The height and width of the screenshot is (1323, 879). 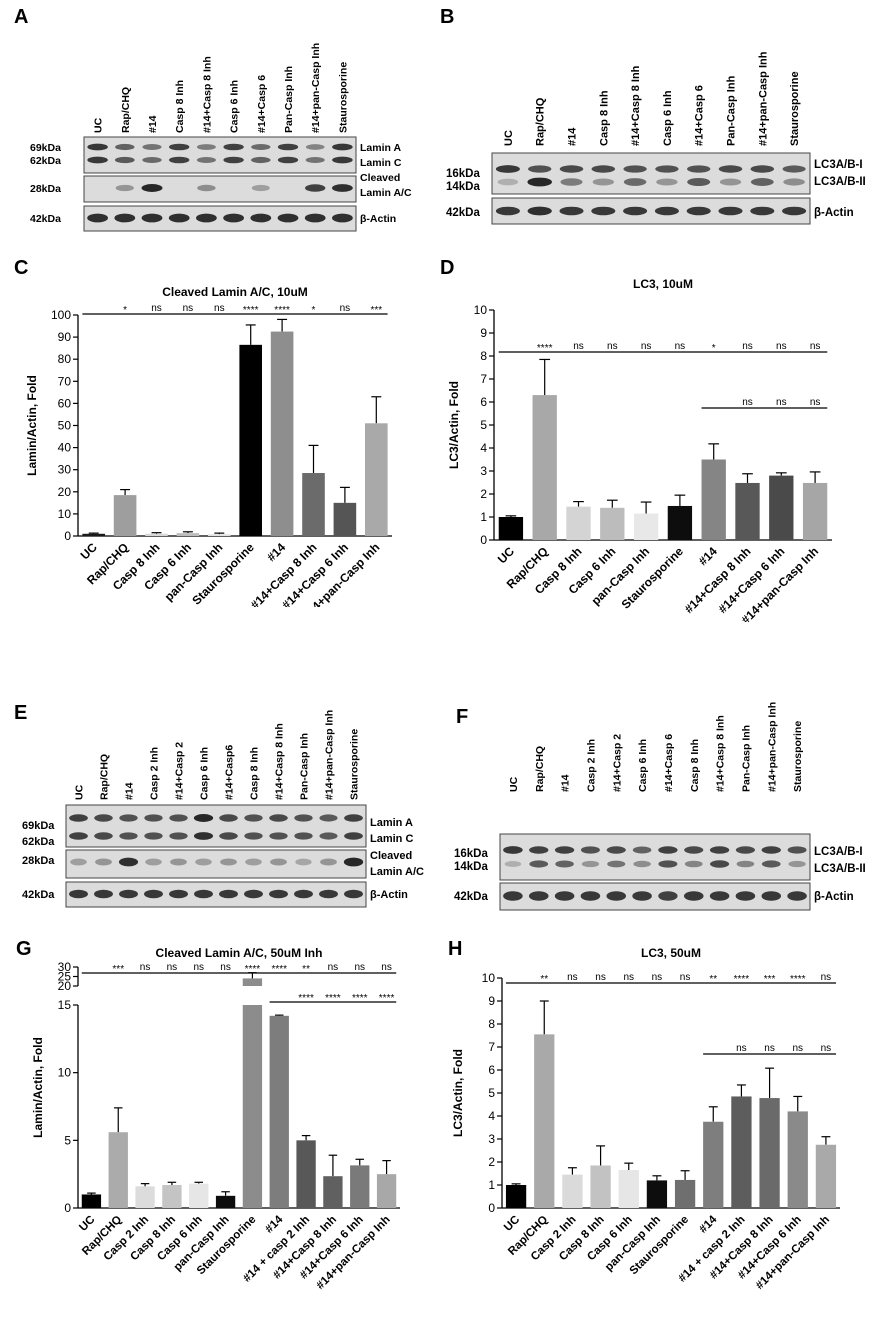 I want to click on lane-label: #14+pan-Casp Inh, so click(x=316, y=88).